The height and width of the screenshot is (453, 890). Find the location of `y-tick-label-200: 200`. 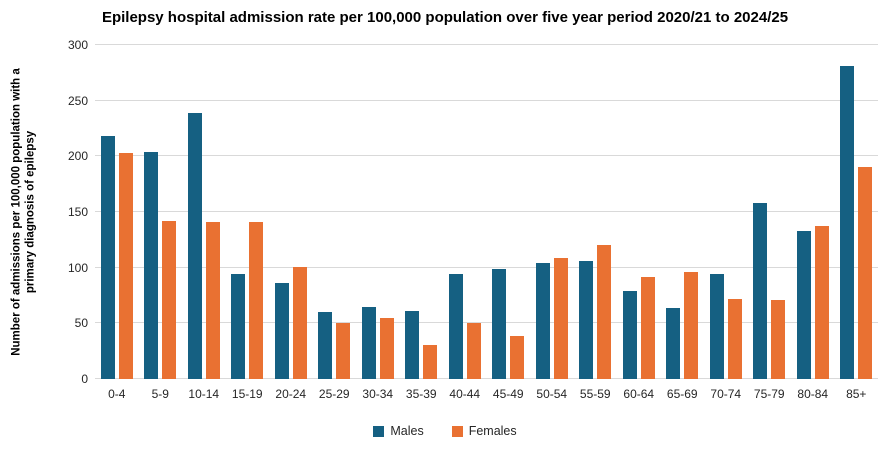

y-tick-label-200: 200 is located at coordinates (77, 156).